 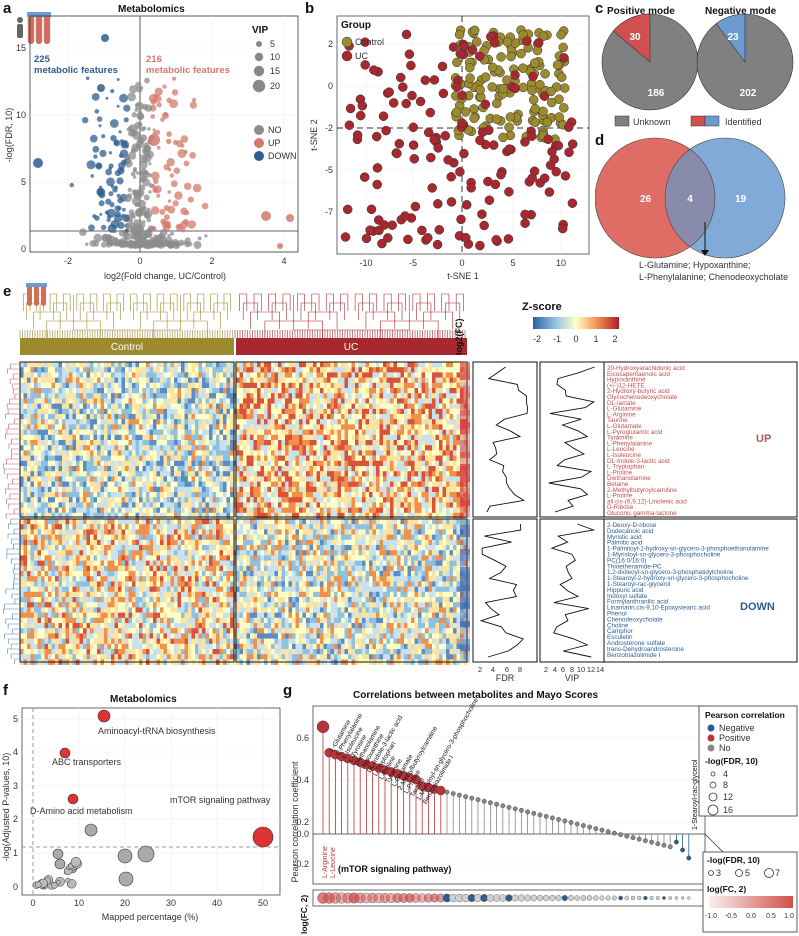 I want to click on tsne-legend-title: Group, so click(x=356, y=25).